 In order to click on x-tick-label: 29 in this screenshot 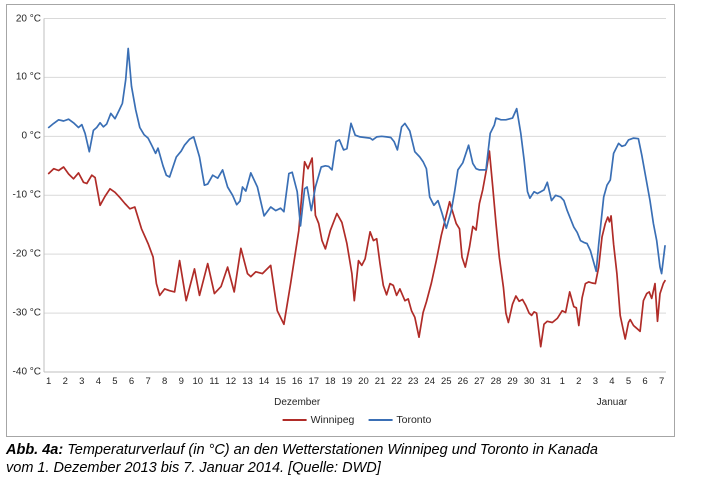, I will do `click(512, 381)`.